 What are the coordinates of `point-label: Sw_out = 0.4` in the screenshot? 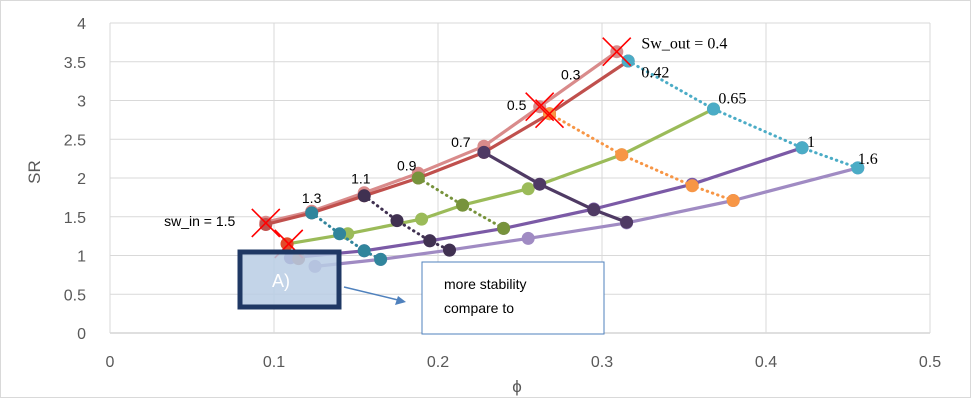 It's located at (684, 44).